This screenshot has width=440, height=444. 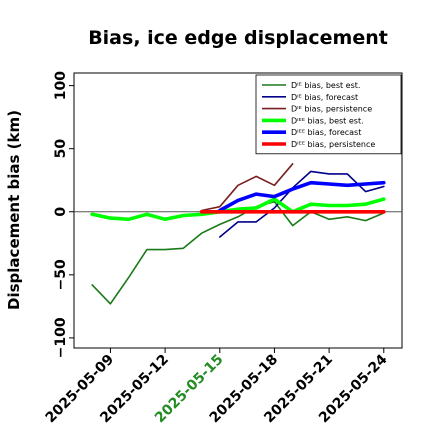 I want to click on y-tick-label: 0, so click(x=61, y=212).